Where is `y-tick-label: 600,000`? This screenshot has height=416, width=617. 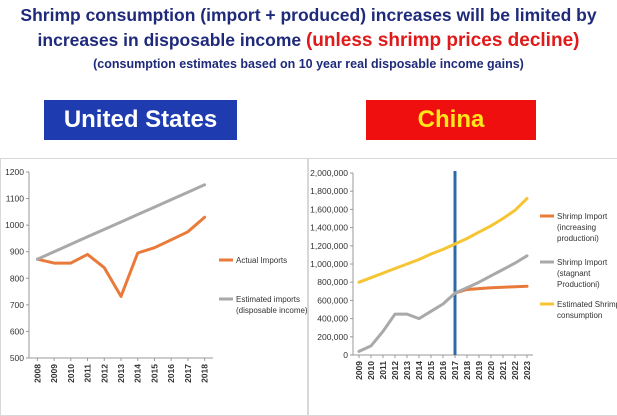
y-tick-label: 600,000 is located at coordinates (332, 300).